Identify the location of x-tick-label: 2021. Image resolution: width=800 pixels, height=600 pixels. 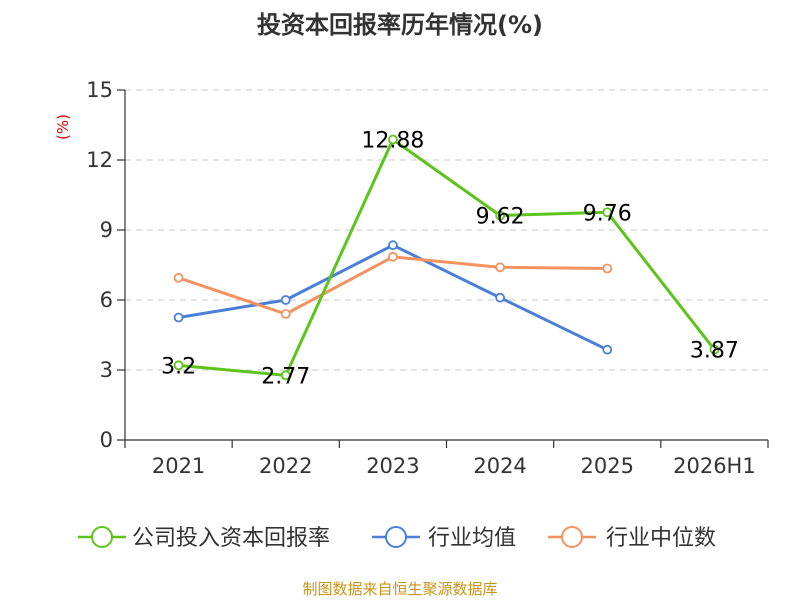
(178, 466).